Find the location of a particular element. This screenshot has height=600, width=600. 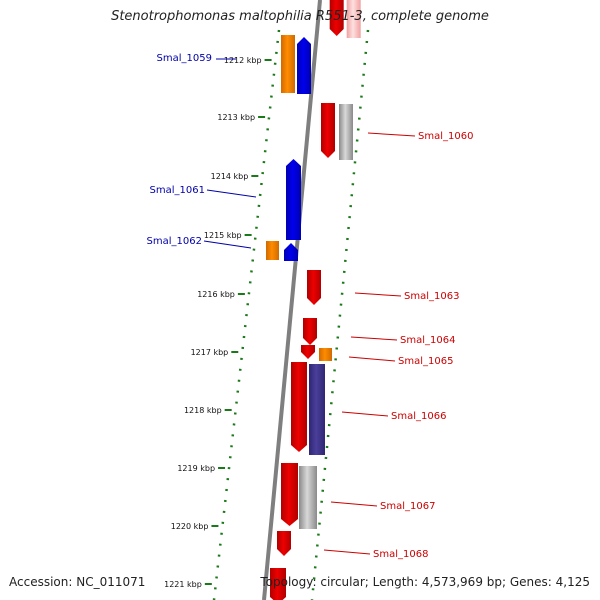

tick-label: 1221 kbp is located at coordinates (183, 584).